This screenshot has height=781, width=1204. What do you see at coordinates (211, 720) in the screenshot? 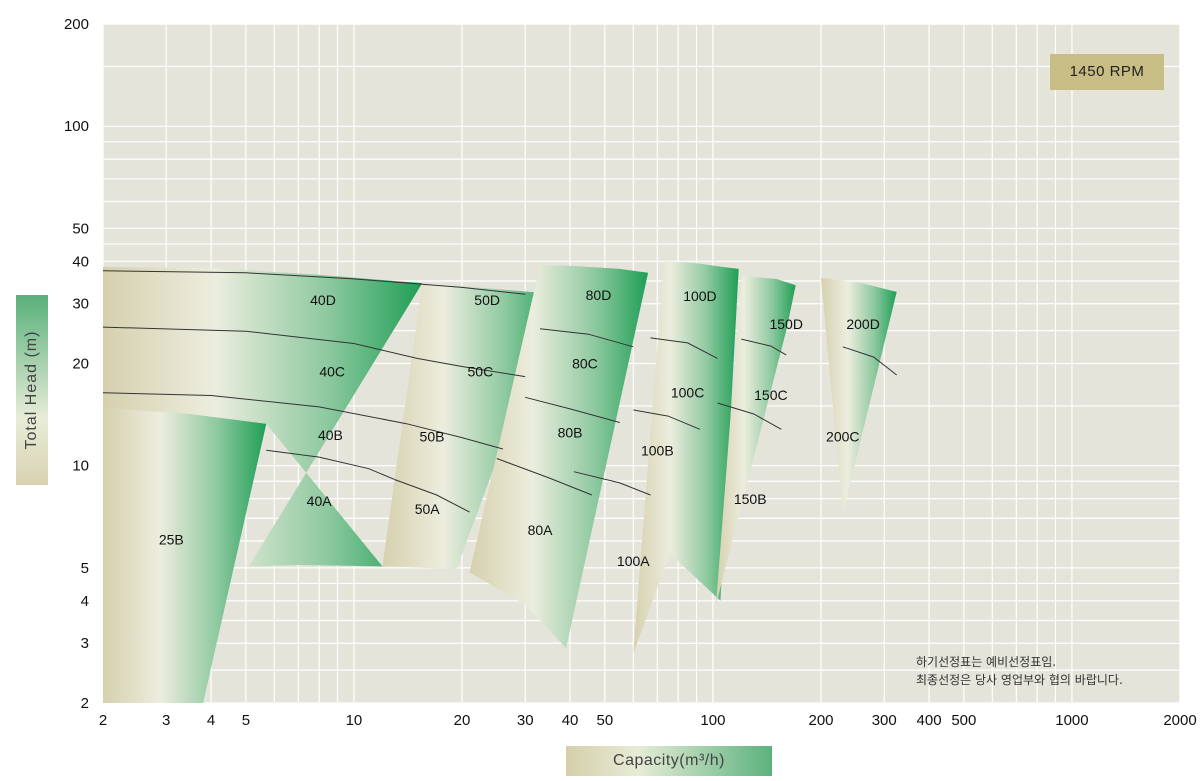
I see `x-tick-label: 4` at bounding box center [211, 720].